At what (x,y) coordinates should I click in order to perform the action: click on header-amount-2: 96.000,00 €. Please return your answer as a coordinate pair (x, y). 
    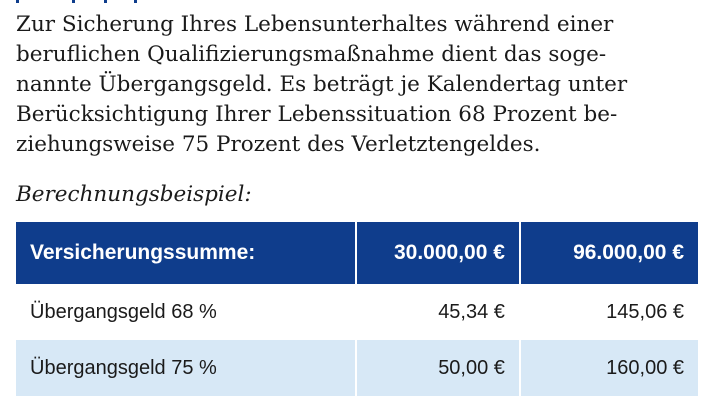
    Looking at the image, I should click on (608, 253).